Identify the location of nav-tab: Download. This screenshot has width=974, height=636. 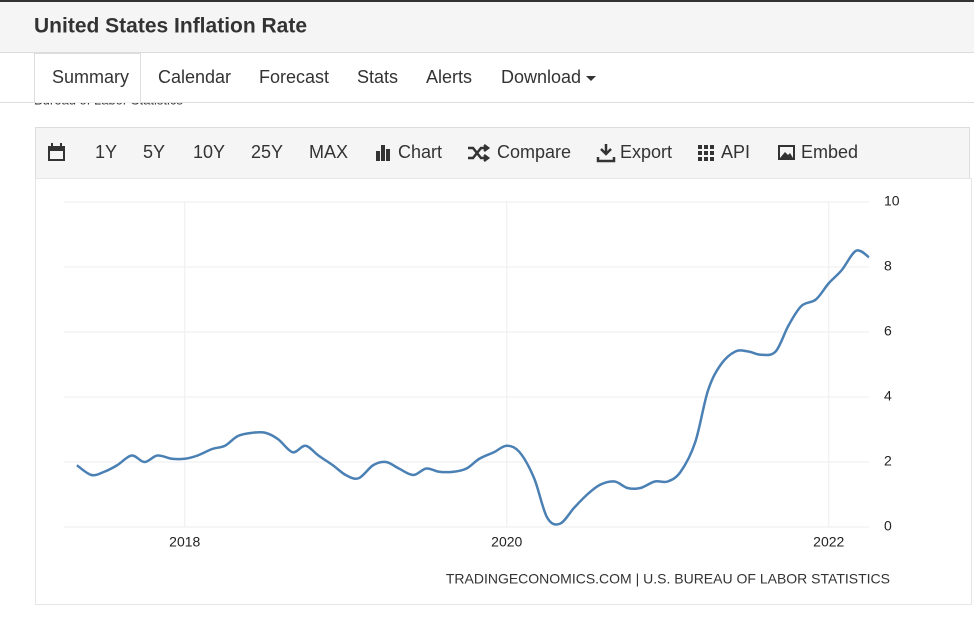
(541, 77).